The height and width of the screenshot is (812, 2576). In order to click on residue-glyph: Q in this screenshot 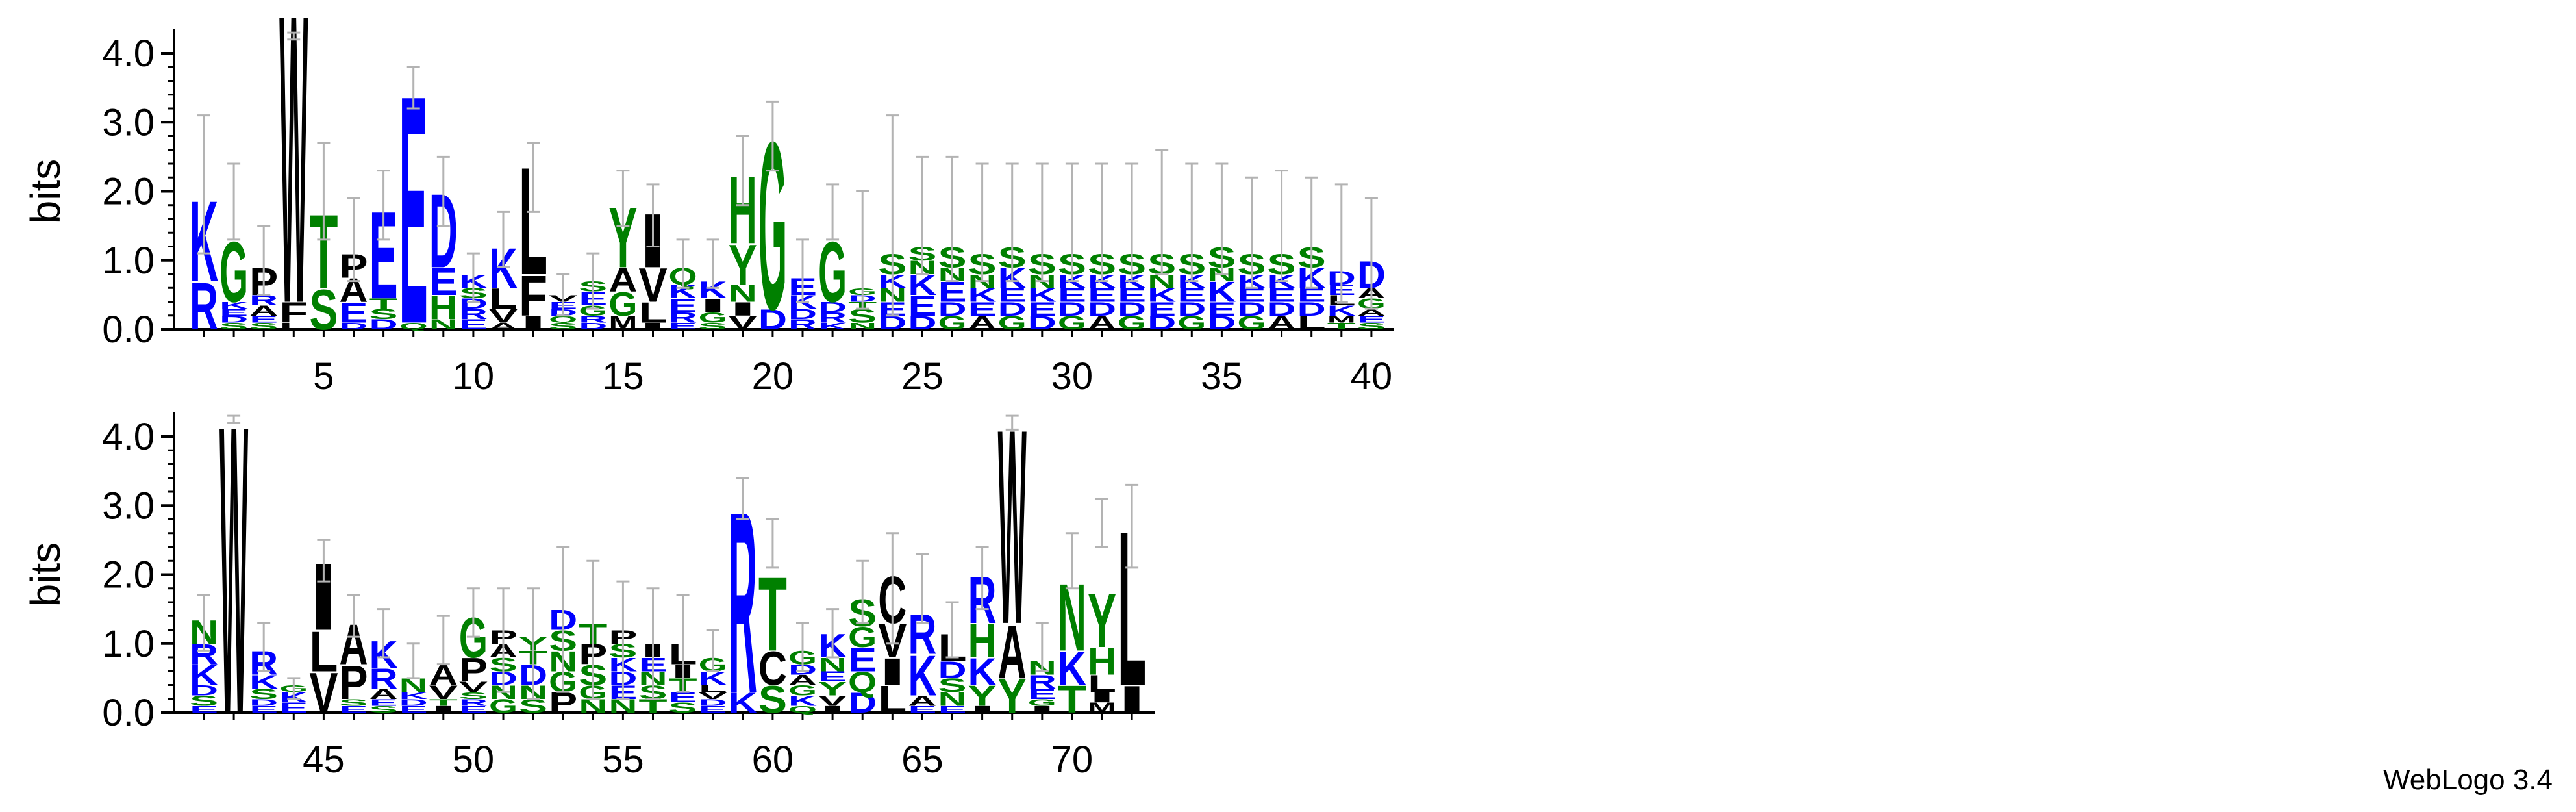, I will do `click(413, 326)`.